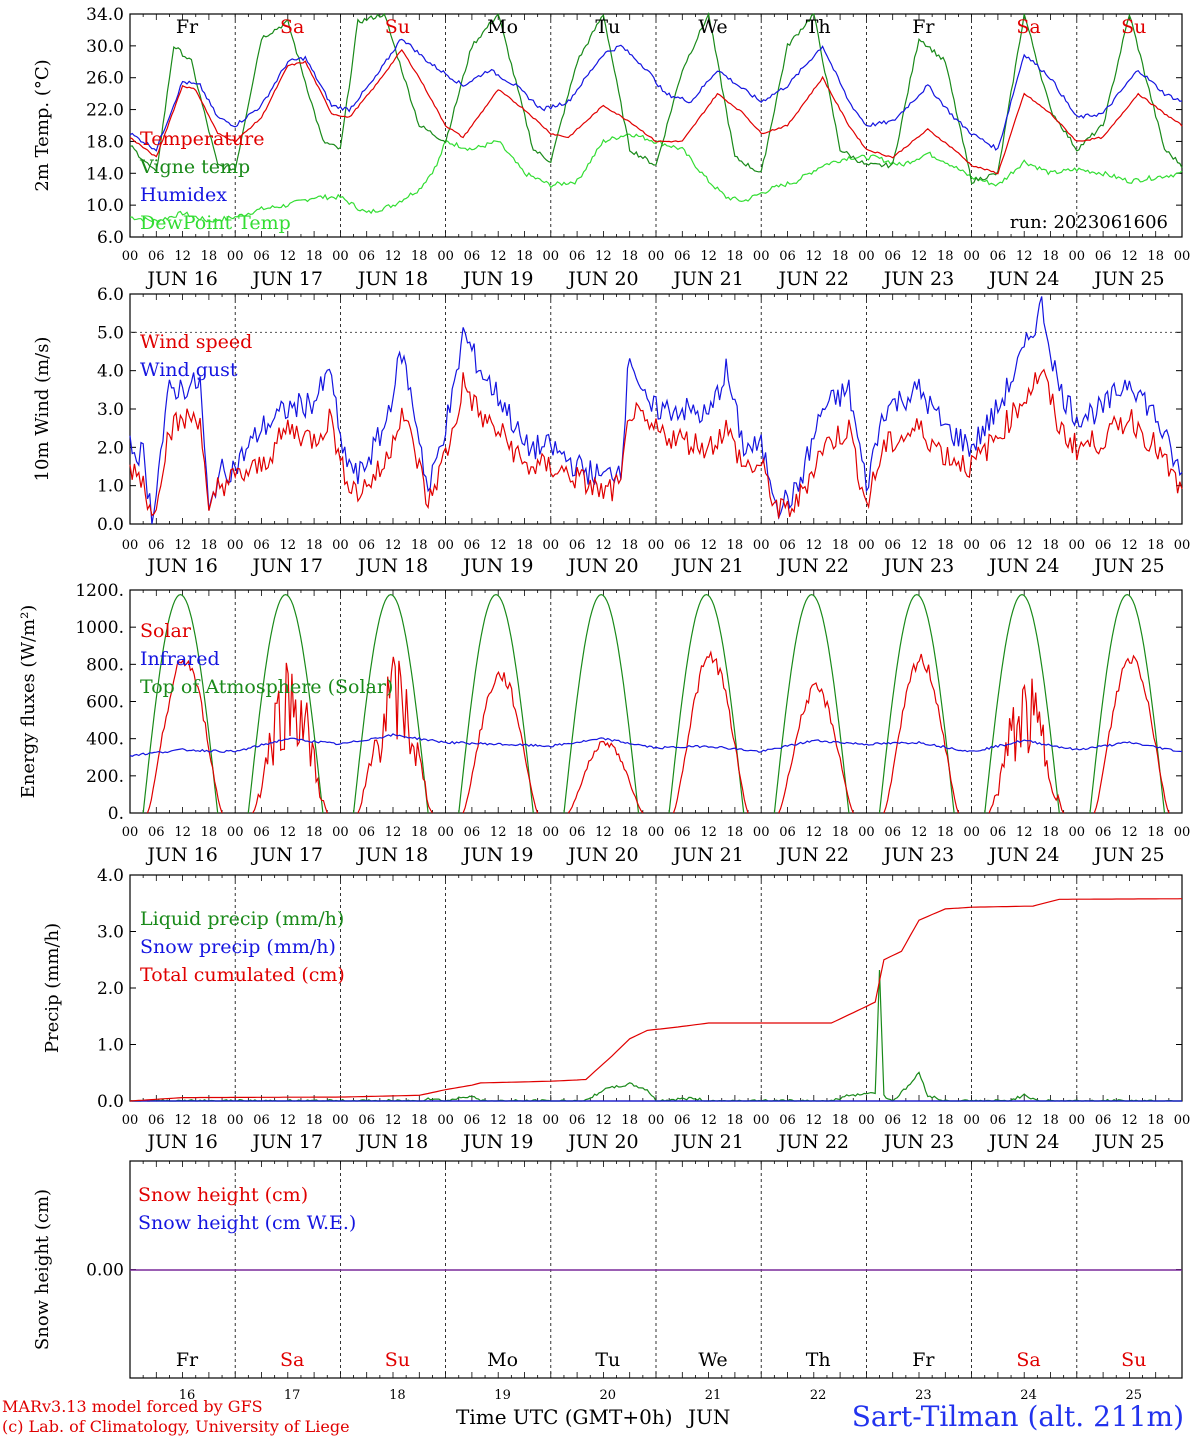 Image resolution: width=1194 pixels, height=1440 pixels. Describe the element at coordinates (105, 1271) in the screenshot. I see `y-tick-label: 0.00` at that location.